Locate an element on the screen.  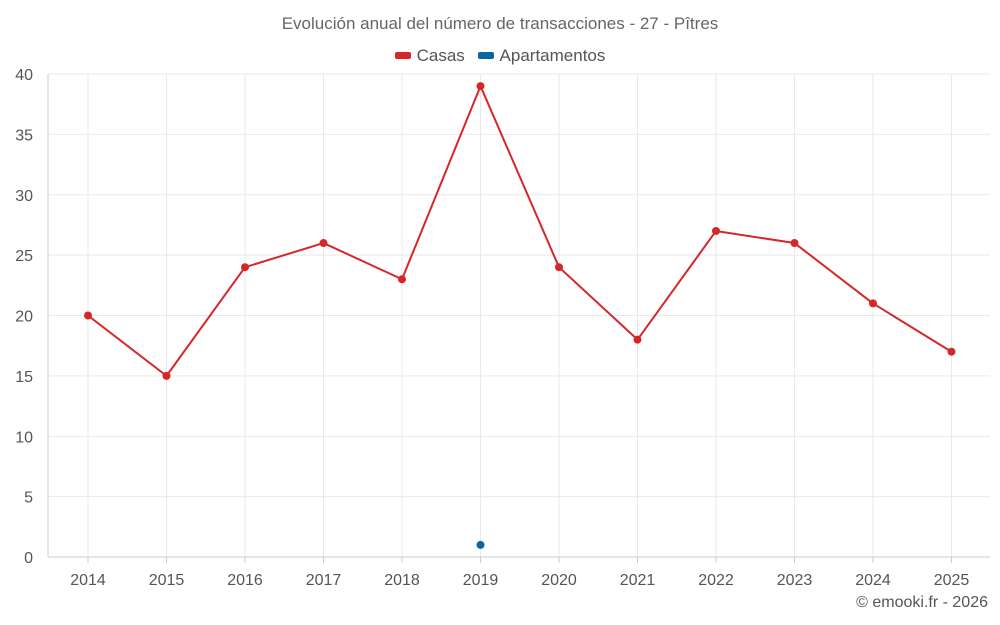
legend-item-apartamentos: Apartamentos is located at coordinates (541, 55).